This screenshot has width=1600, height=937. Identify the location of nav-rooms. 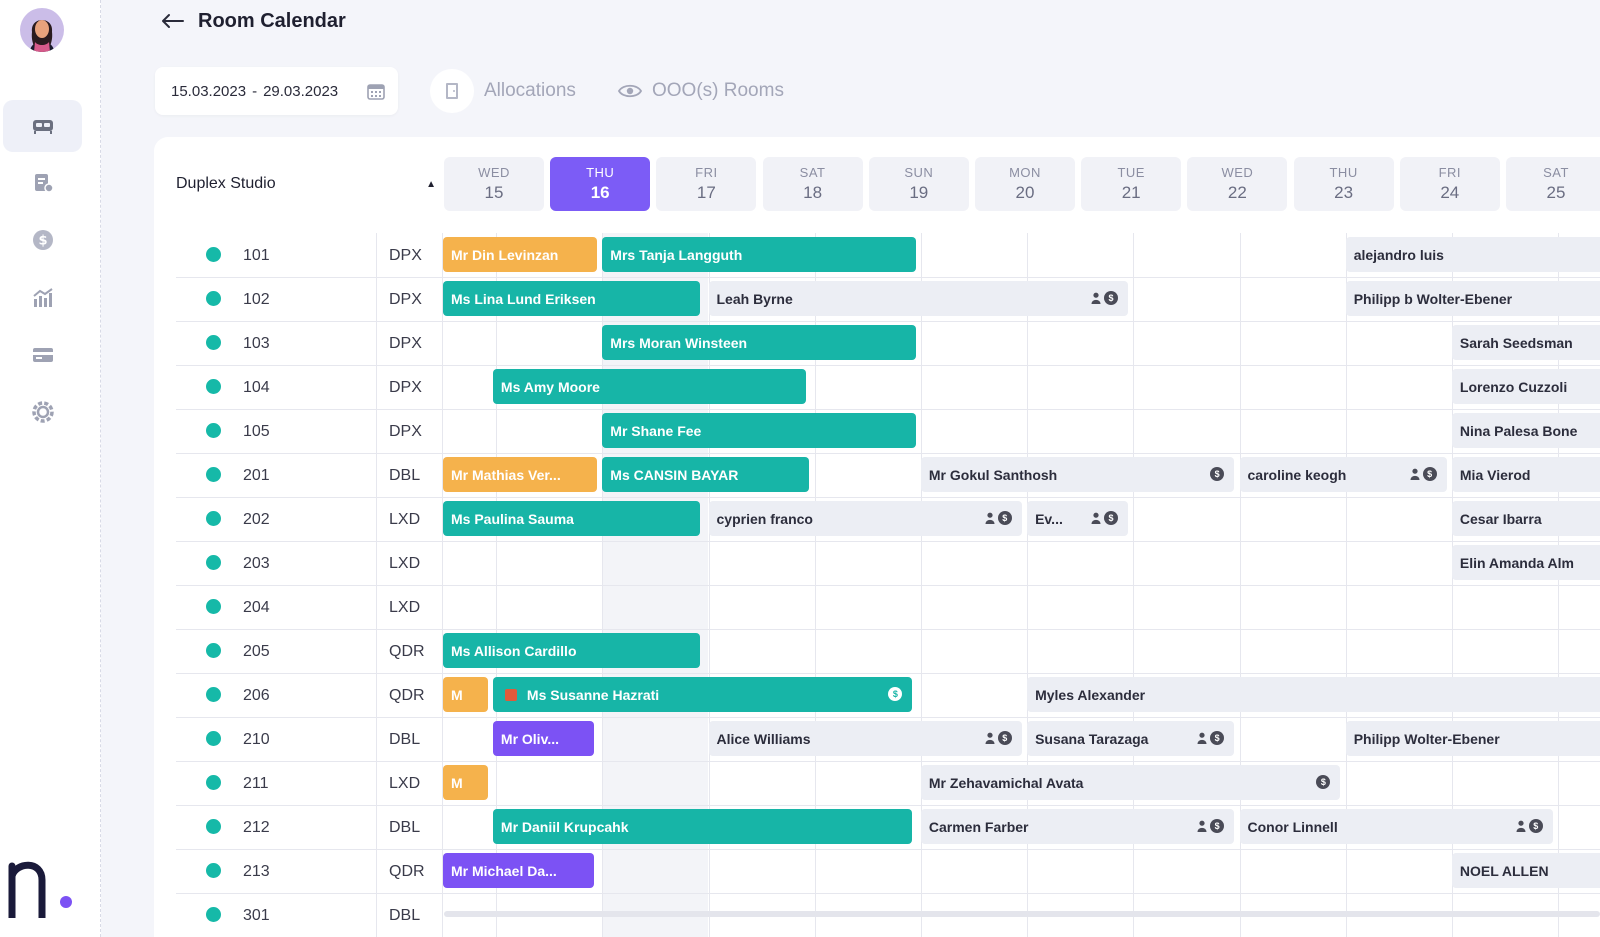
(42, 126).